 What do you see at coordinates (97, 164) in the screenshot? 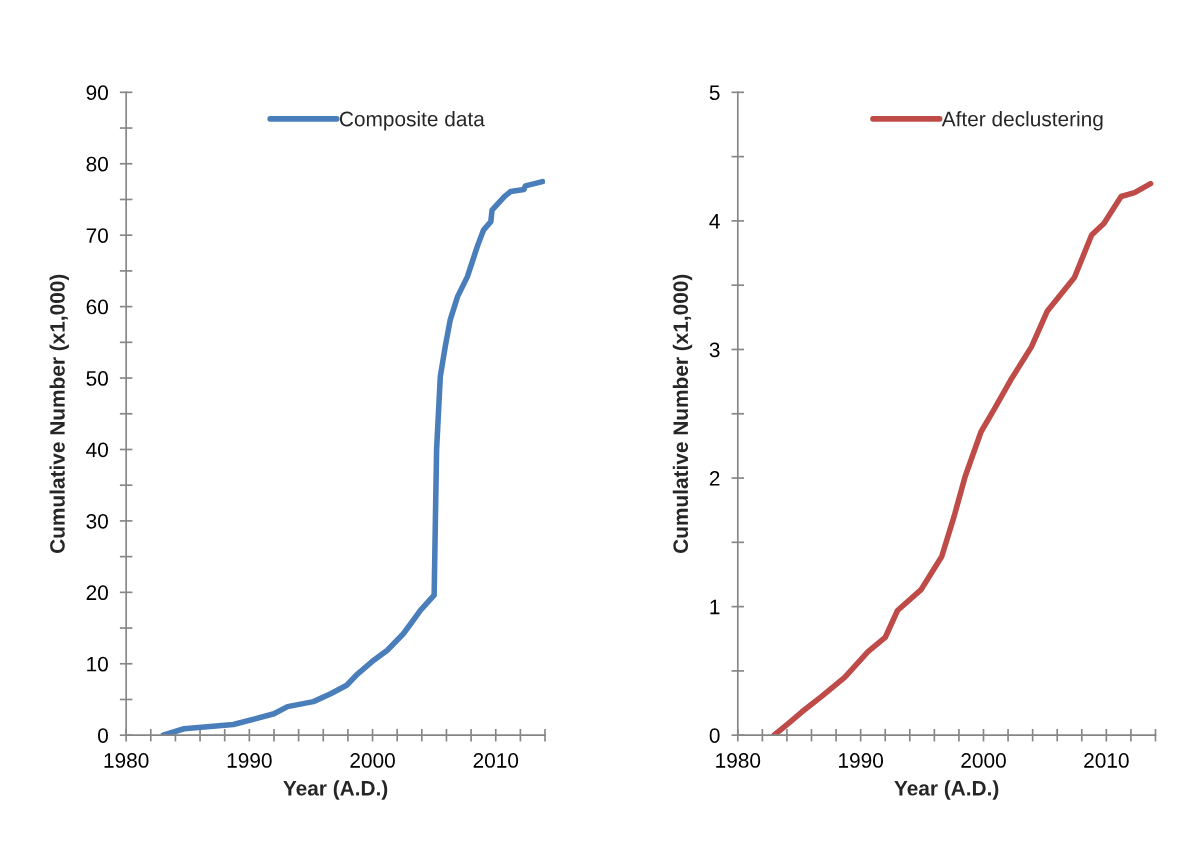
I see `y-tick-label: 80` at bounding box center [97, 164].